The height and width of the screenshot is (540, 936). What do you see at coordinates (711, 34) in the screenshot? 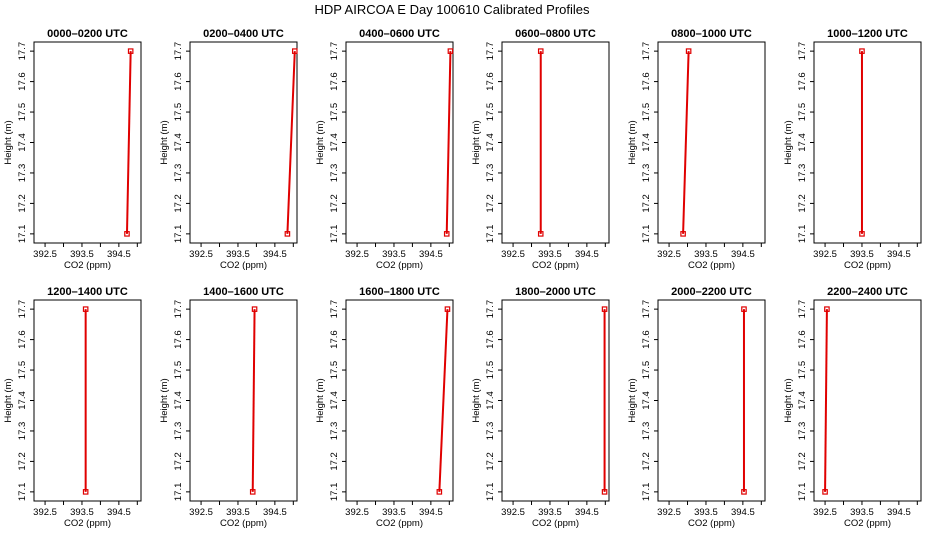
I see `panel-title: 0800–1000 UTC` at bounding box center [711, 34].